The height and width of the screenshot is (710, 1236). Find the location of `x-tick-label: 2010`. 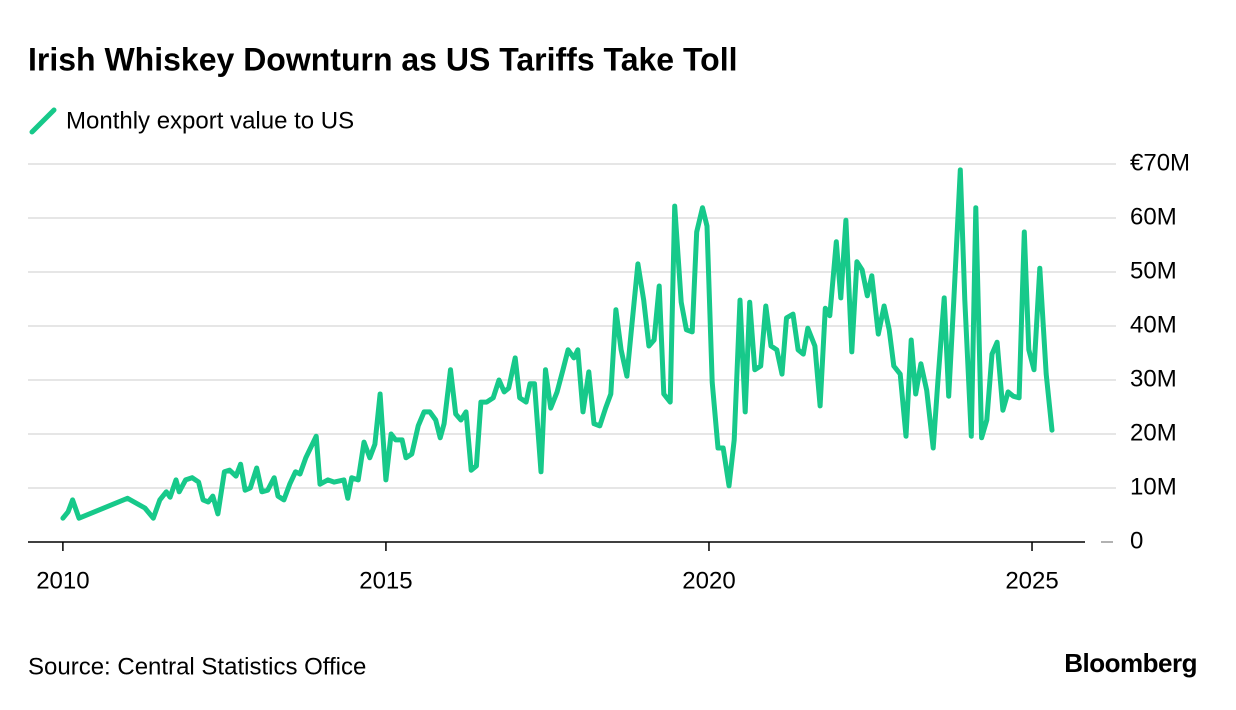

x-tick-label: 2010 is located at coordinates (62, 580).